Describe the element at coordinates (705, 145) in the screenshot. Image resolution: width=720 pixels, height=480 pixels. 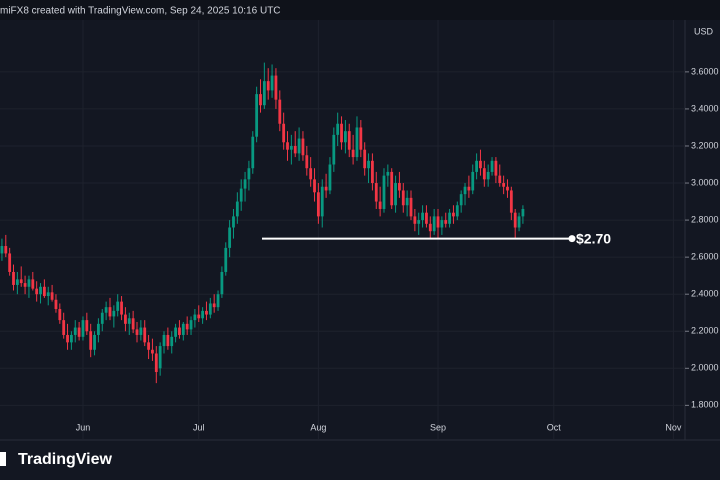
I see `y-tick-label: 3.2000` at that location.